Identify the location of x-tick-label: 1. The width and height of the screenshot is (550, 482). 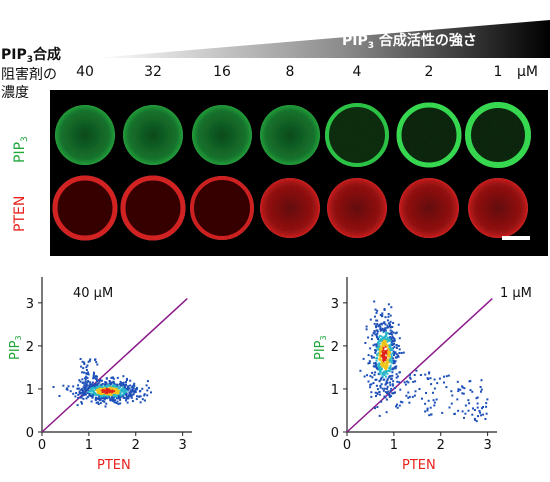
(394, 445).